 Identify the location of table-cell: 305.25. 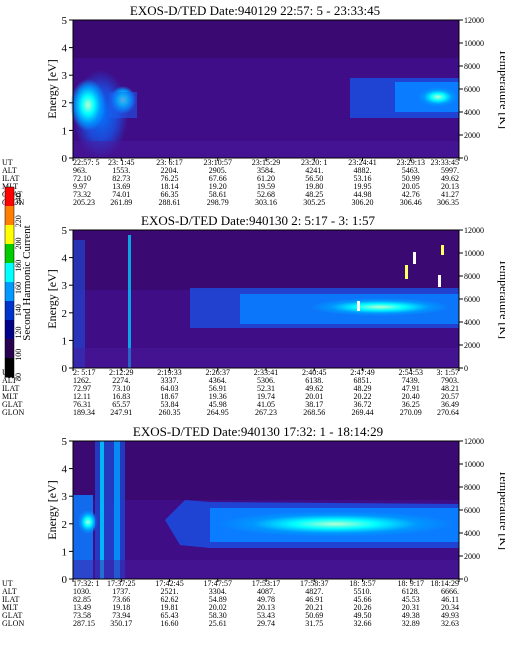
(314, 202).